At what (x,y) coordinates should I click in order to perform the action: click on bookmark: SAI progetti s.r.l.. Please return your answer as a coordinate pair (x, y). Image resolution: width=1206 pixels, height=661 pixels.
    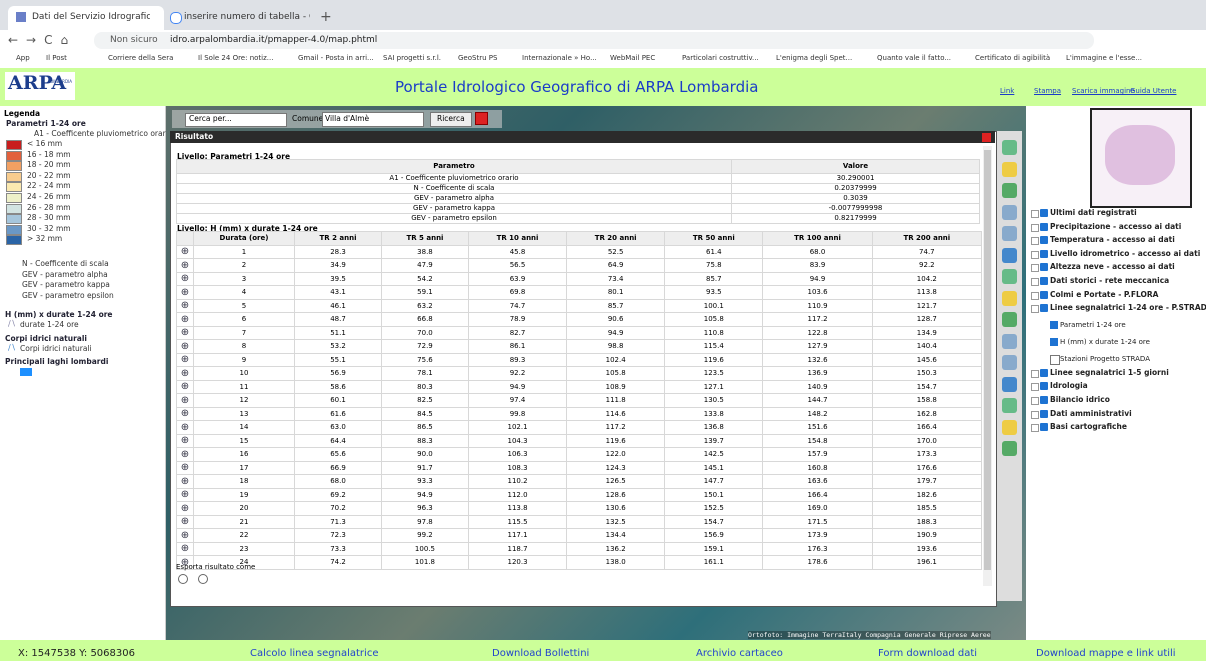
    Looking at the image, I should click on (412, 58).